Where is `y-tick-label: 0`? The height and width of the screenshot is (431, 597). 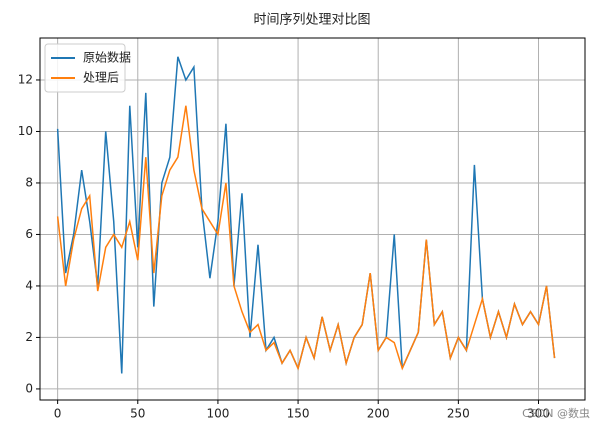 y-tick-label: 0 is located at coordinates (29, 388).